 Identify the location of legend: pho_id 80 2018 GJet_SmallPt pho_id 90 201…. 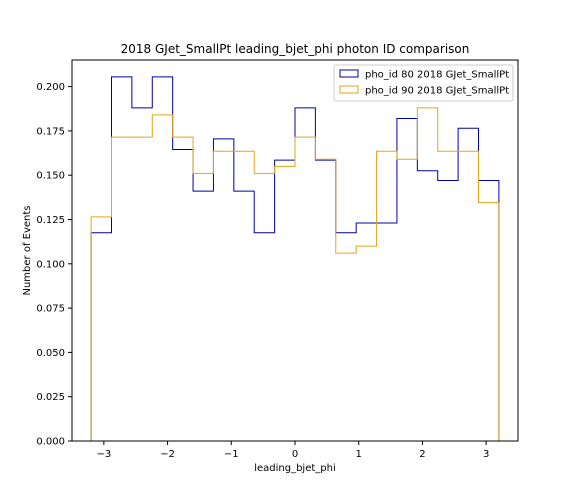
(423, 83).